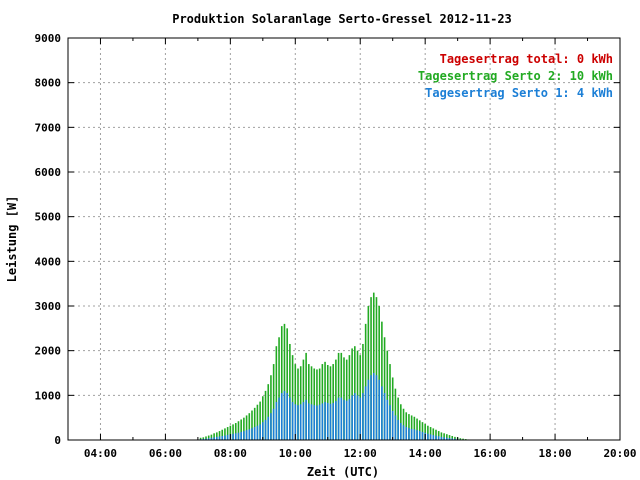  Describe the element at coordinates (48, 172) in the screenshot. I see `y-tick-label: 6000` at that location.